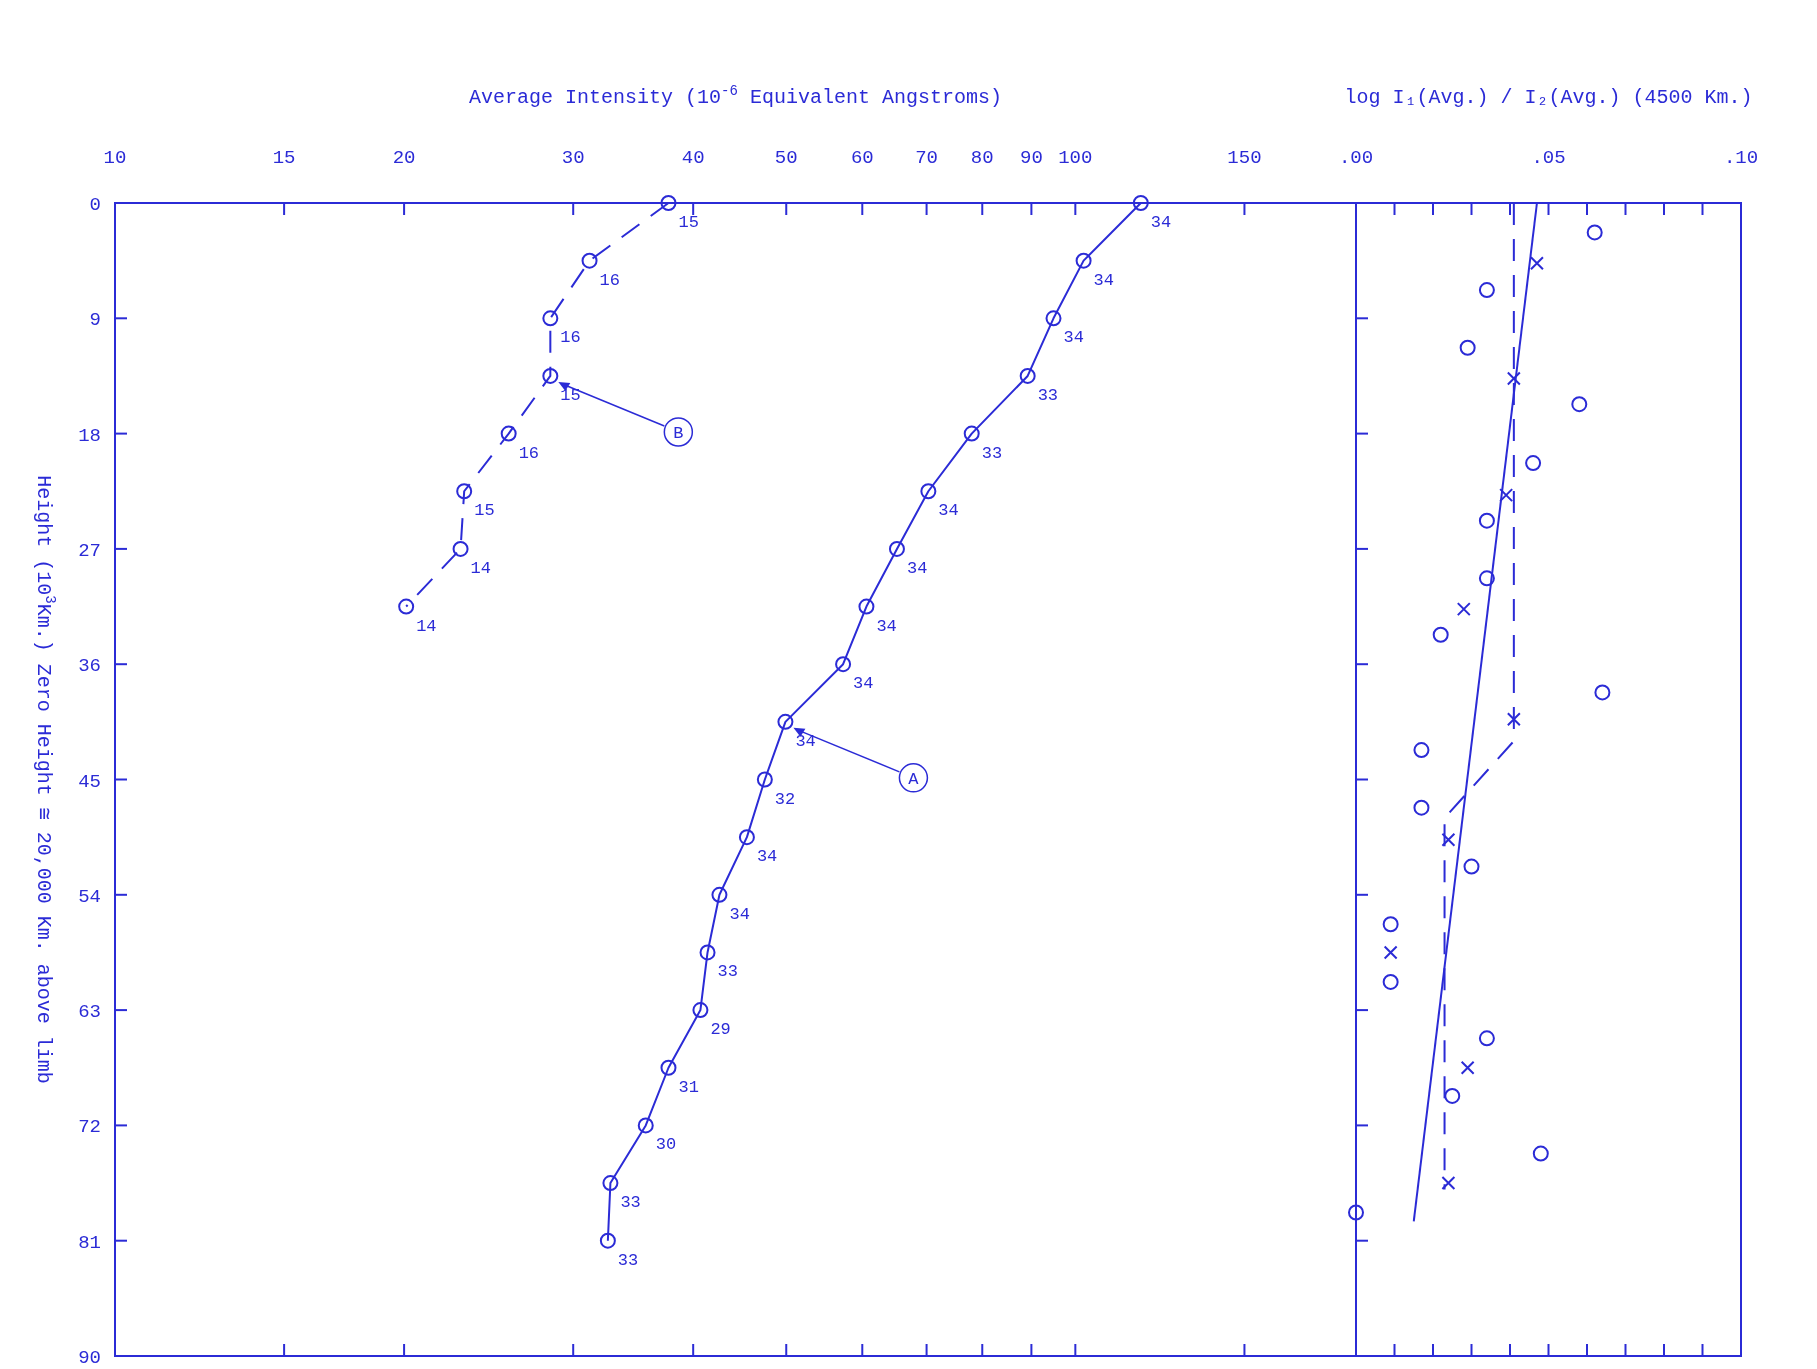  What do you see at coordinates (95, 320) in the screenshot?
I see `y-tick-label: 9` at bounding box center [95, 320].